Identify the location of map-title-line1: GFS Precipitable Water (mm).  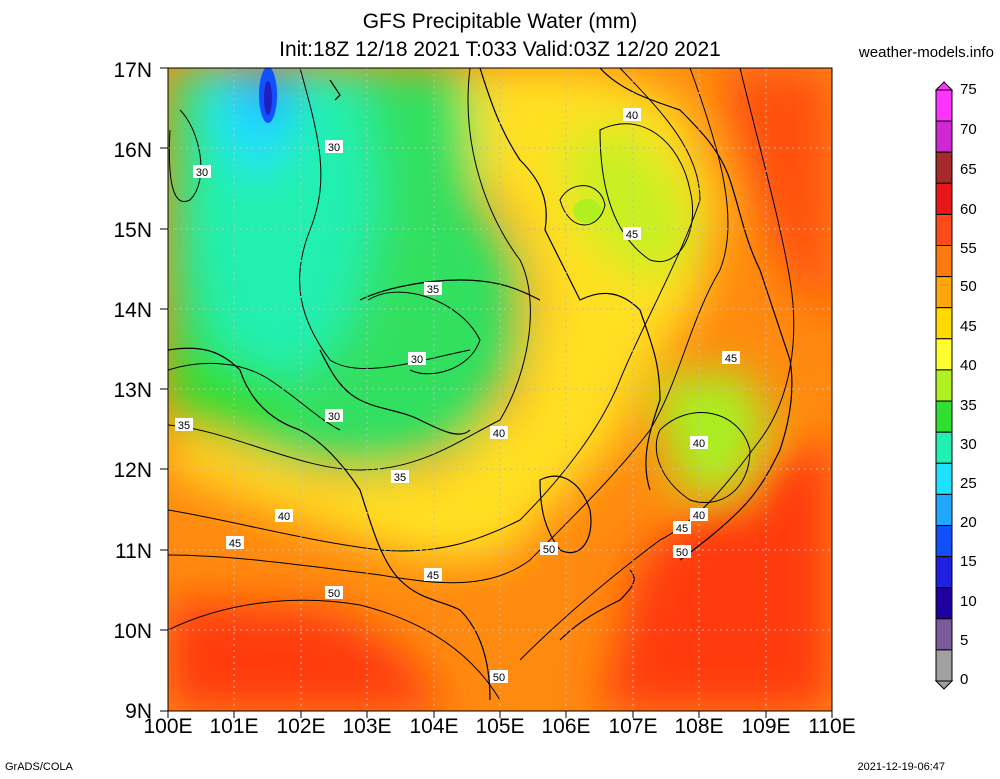
(500, 21).